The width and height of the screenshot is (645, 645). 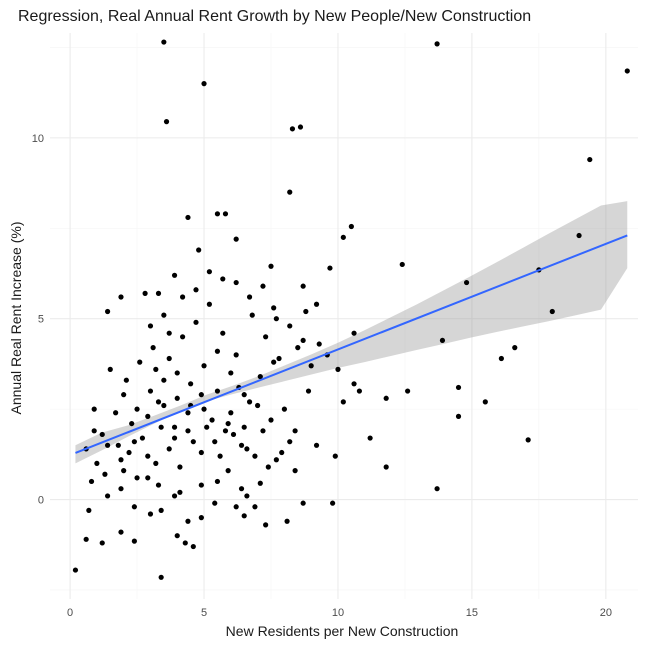 What do you see at coordinates (342, 631) in the screenshot?
I see `x-axis-title: New Residents per New Construction` at bounding box center [342, 631].